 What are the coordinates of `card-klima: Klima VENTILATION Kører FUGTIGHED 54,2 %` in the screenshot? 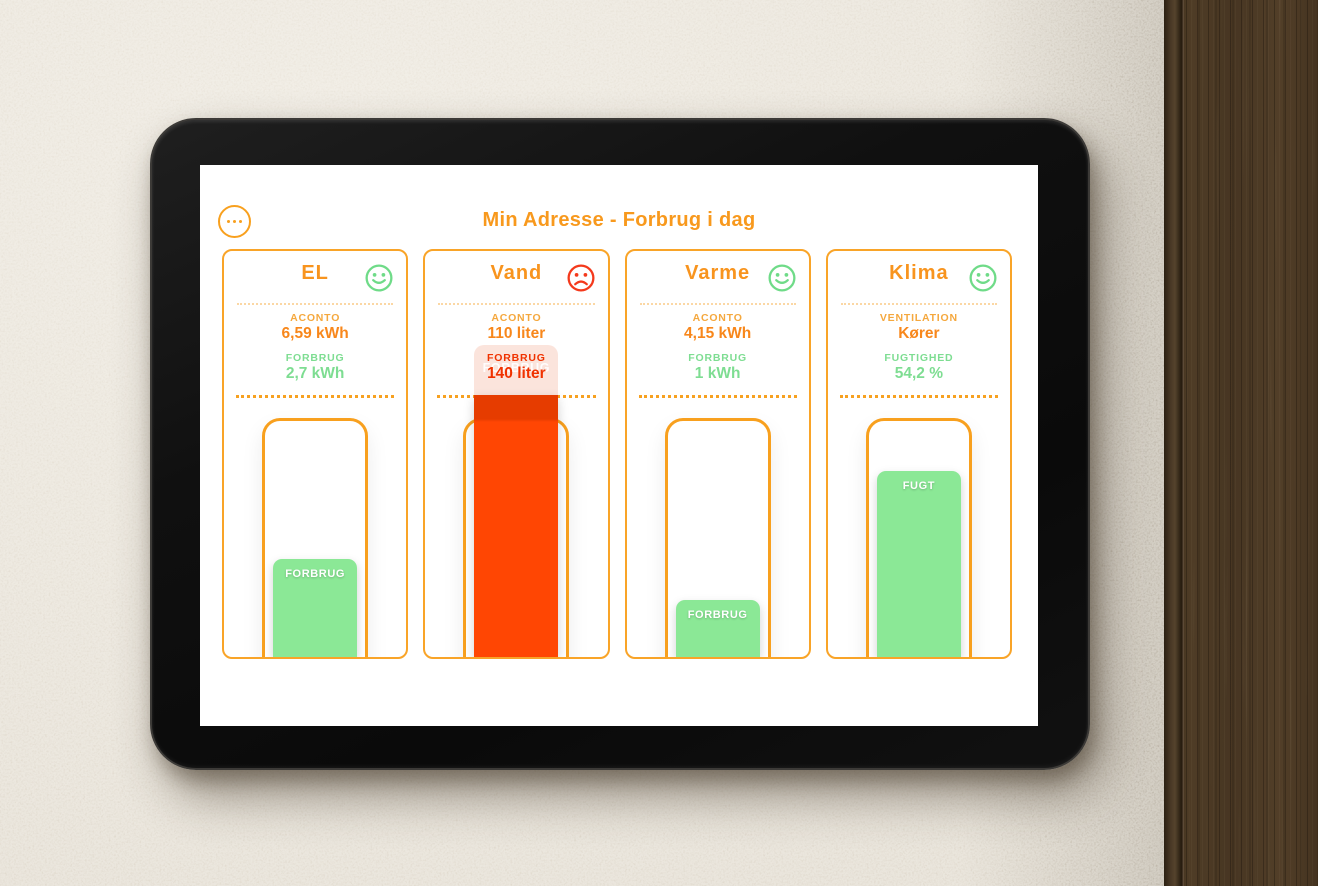 It's located at (918, 454).